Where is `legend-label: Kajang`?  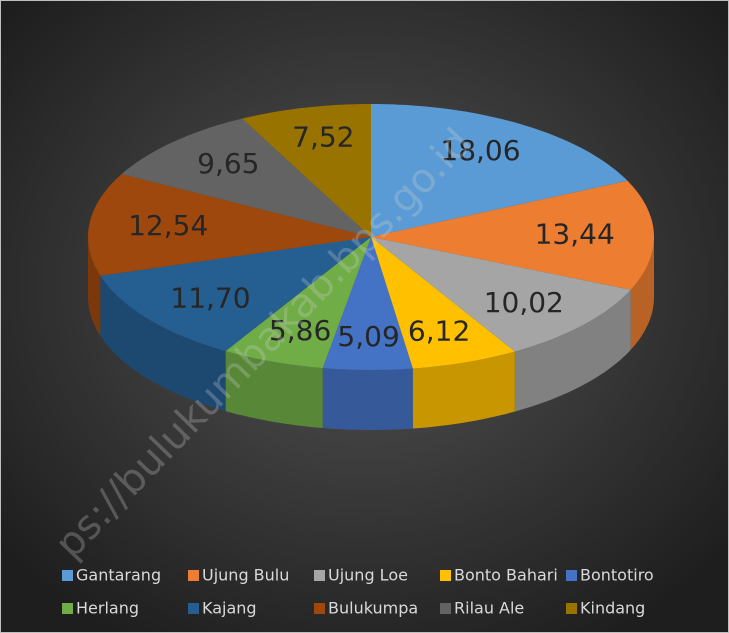 legend-label: Kajang is located at coordinates (229, 608).